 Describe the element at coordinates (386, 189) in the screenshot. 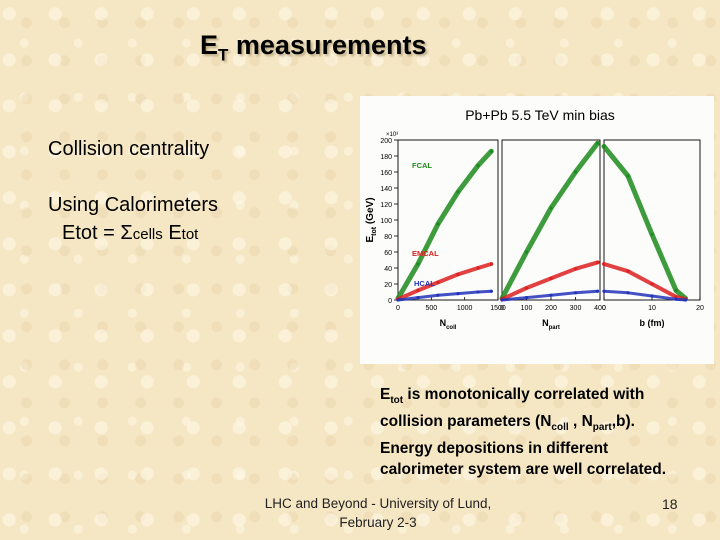

I see `y-tick-label: 140` at that location.